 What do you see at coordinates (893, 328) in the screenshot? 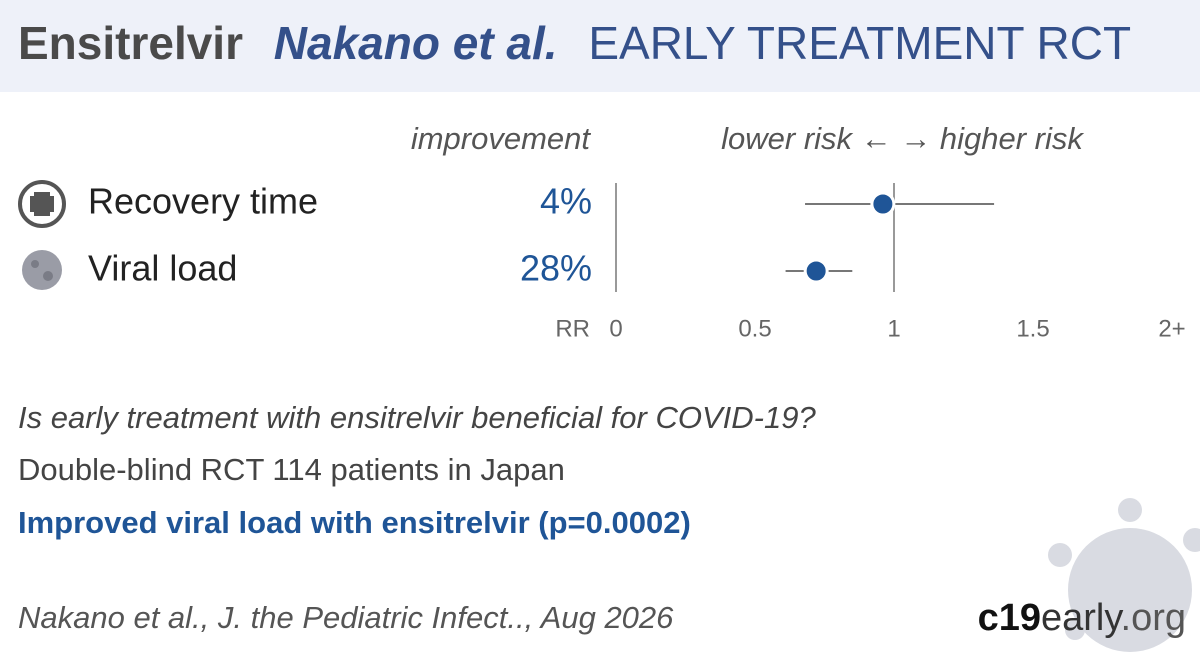
I see `x-tick-label: 1` at bounding box center [893, 328].